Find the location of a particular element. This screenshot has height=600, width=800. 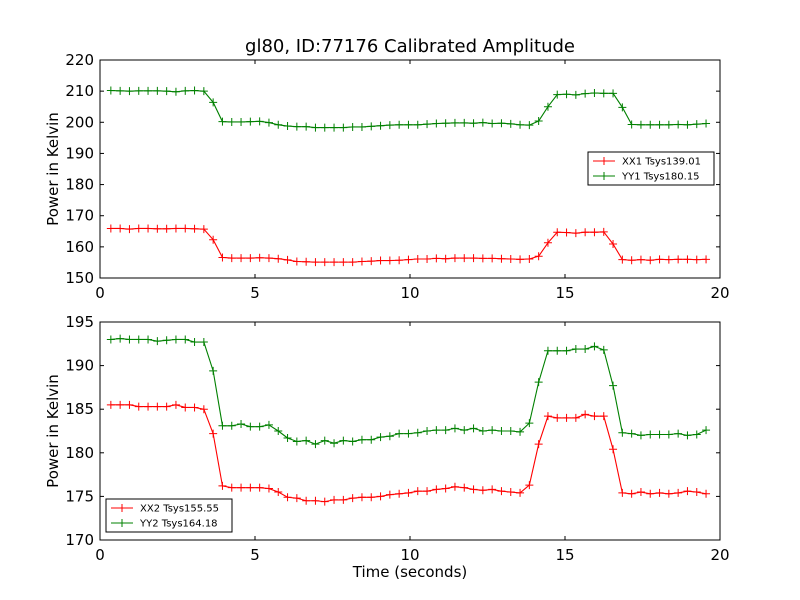

y-axis-label: Power in Kelvin is located at coordinates (53, 169).